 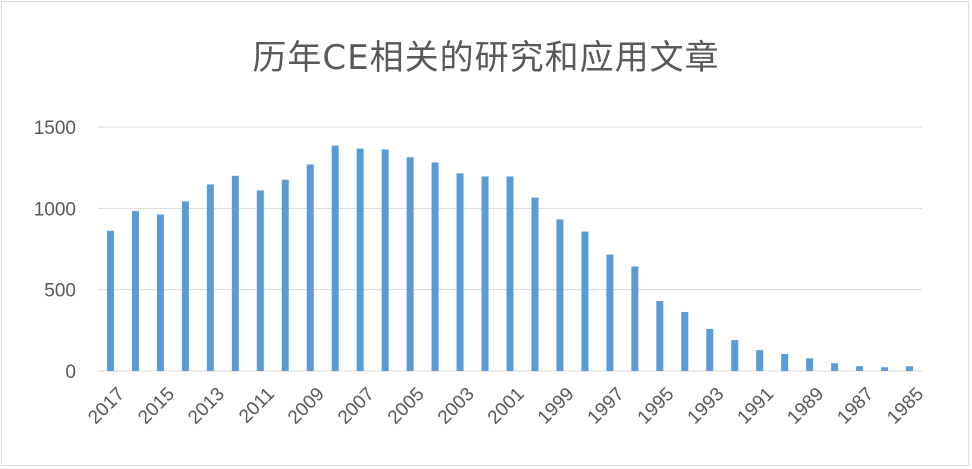 What do you see at coordinates (735, 355) in the screenshot?
I see `bar-1992` at bounding box center [735, 355].